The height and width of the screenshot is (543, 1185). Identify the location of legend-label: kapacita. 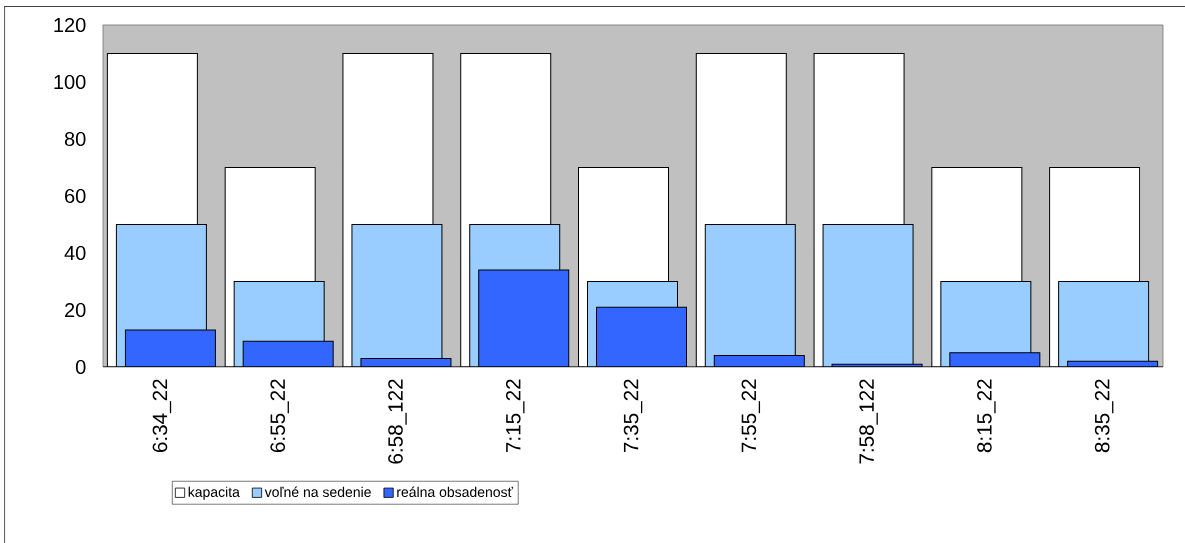
(214, 493).